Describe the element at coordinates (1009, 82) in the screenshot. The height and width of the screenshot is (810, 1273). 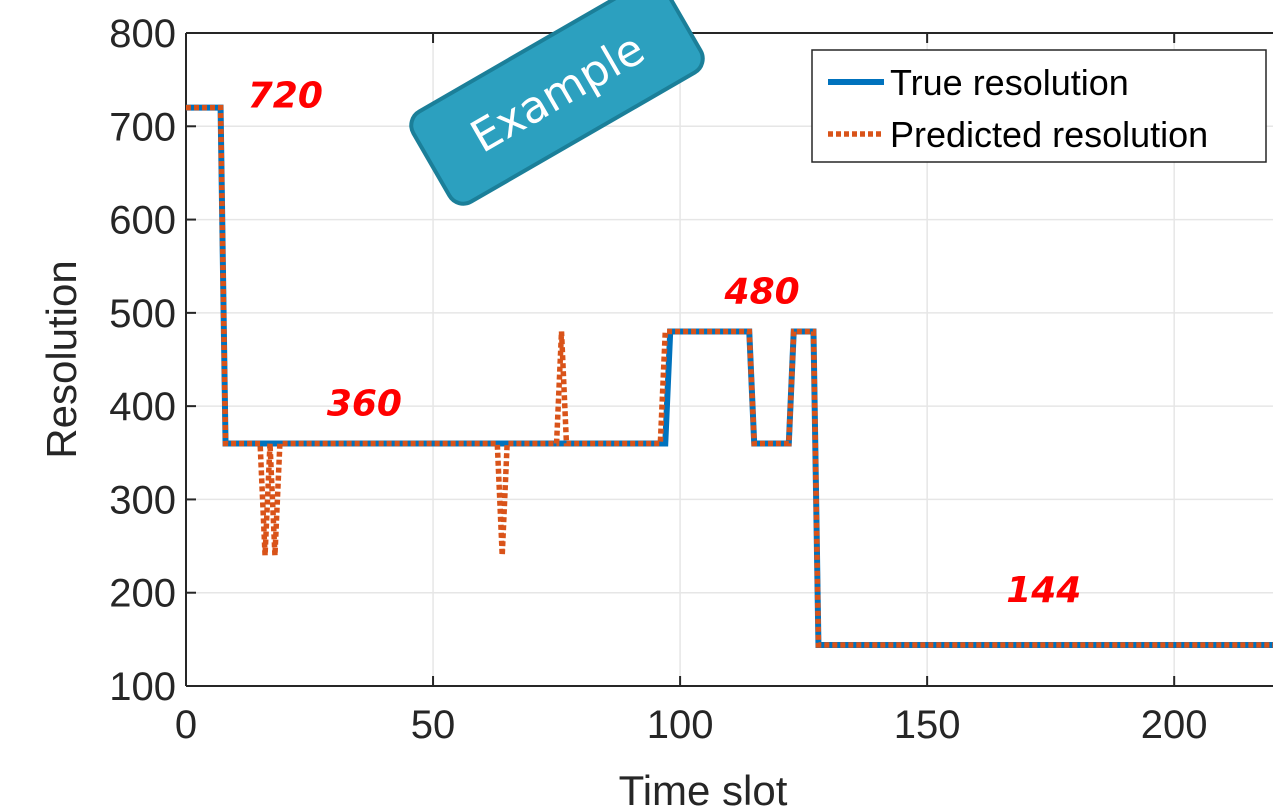
I see `legend-label: True resolution` at that location.